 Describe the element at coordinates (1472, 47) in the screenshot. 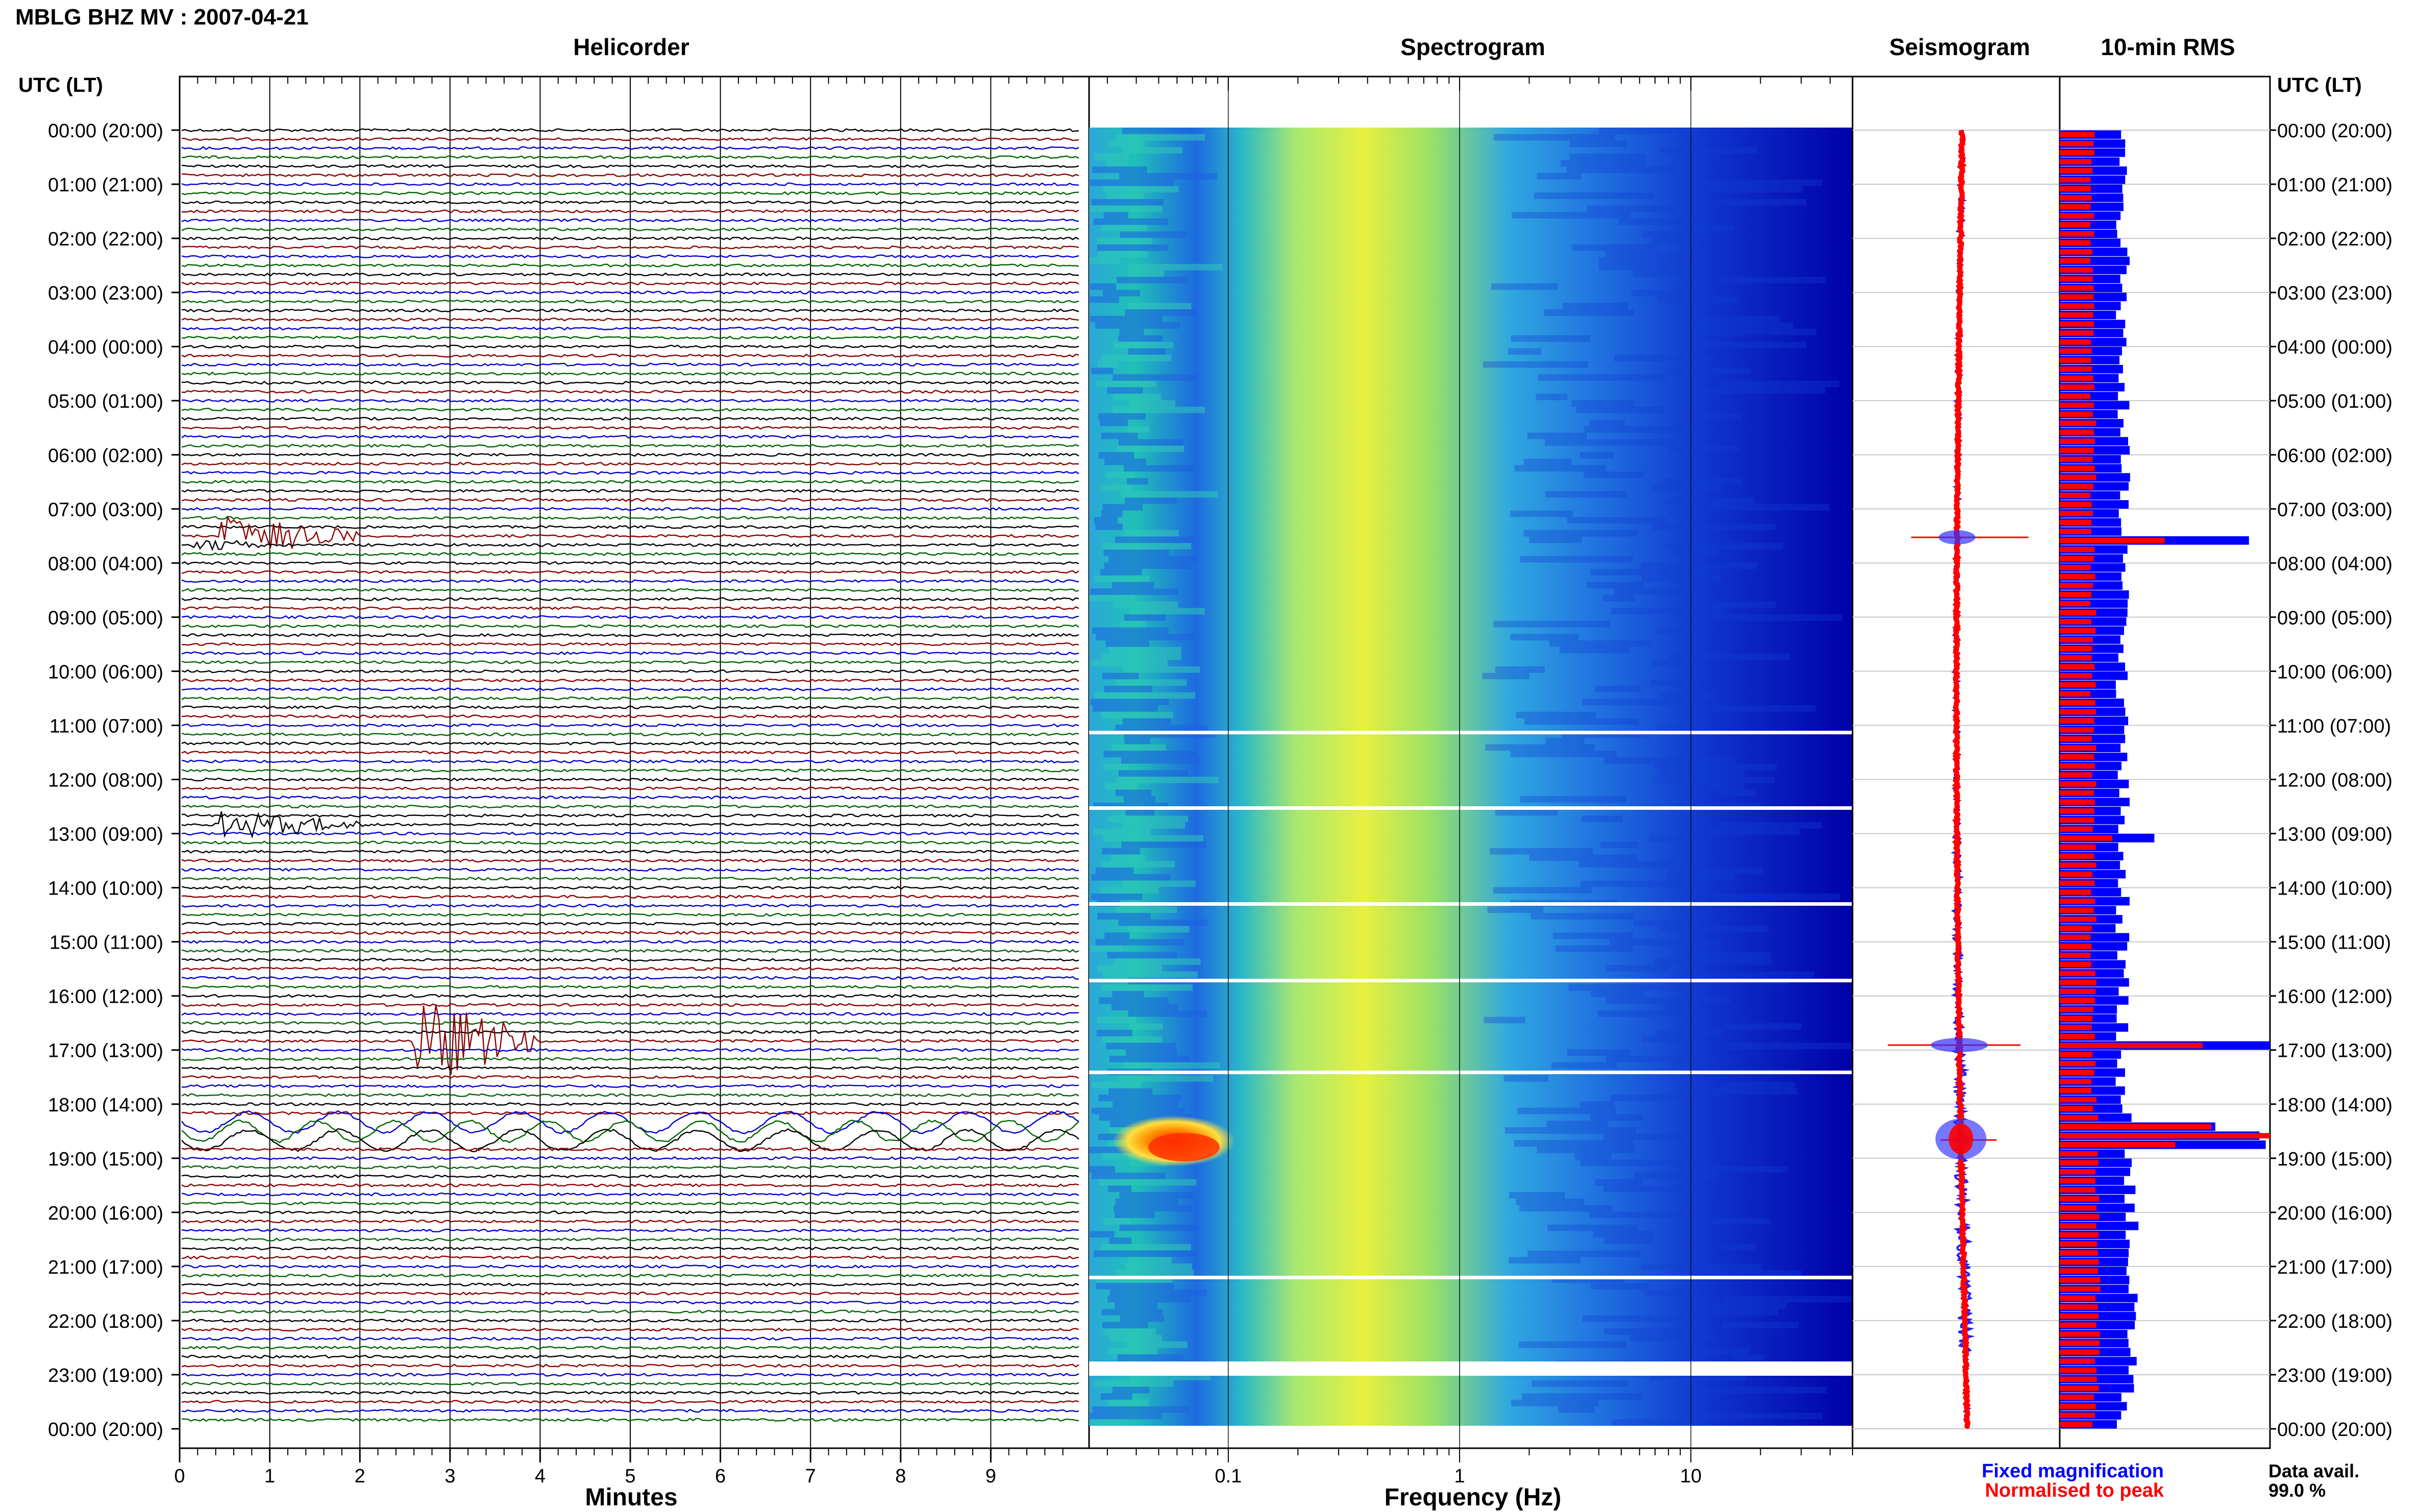

I see `spectrogram-title: Spectrogram` at that location.